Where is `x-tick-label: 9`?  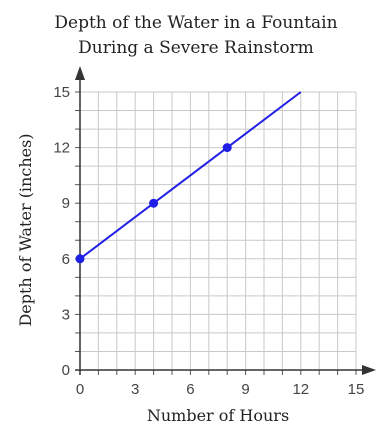
x-tick-label: 9 is located at coordinates (245, 389).